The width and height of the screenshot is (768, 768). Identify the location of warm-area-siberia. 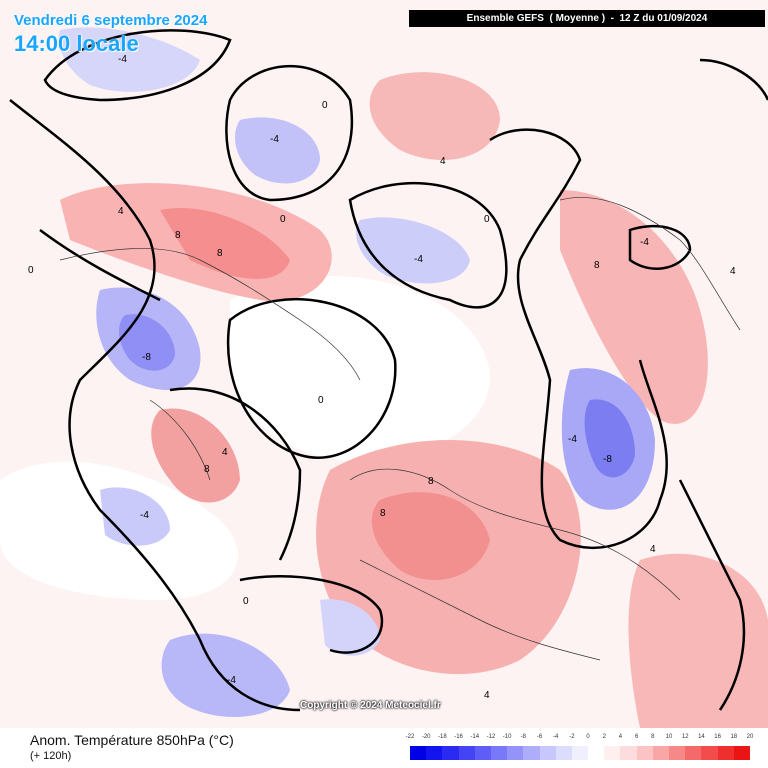
(634, 307).